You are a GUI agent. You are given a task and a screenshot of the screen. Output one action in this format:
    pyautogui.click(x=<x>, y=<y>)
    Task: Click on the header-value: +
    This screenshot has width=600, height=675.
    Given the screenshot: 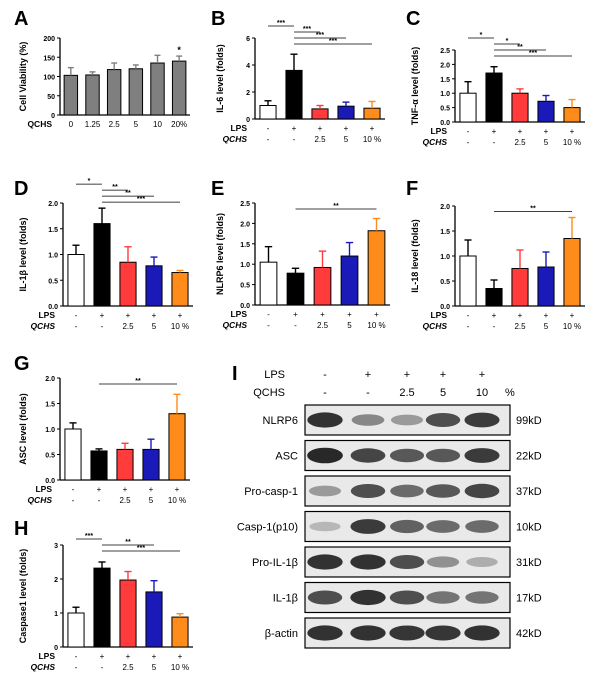 What is the action you would take?
    pyautogui.click(x=407, y=375)
    